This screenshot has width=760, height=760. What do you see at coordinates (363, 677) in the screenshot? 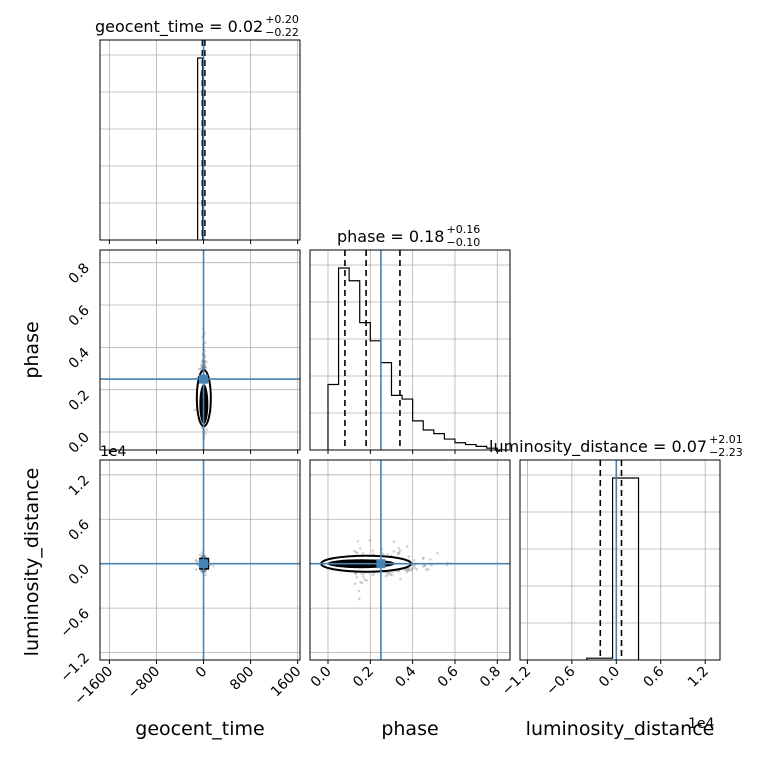
I see `x-tick-label: 0.2` at bounding box center [363, 677].